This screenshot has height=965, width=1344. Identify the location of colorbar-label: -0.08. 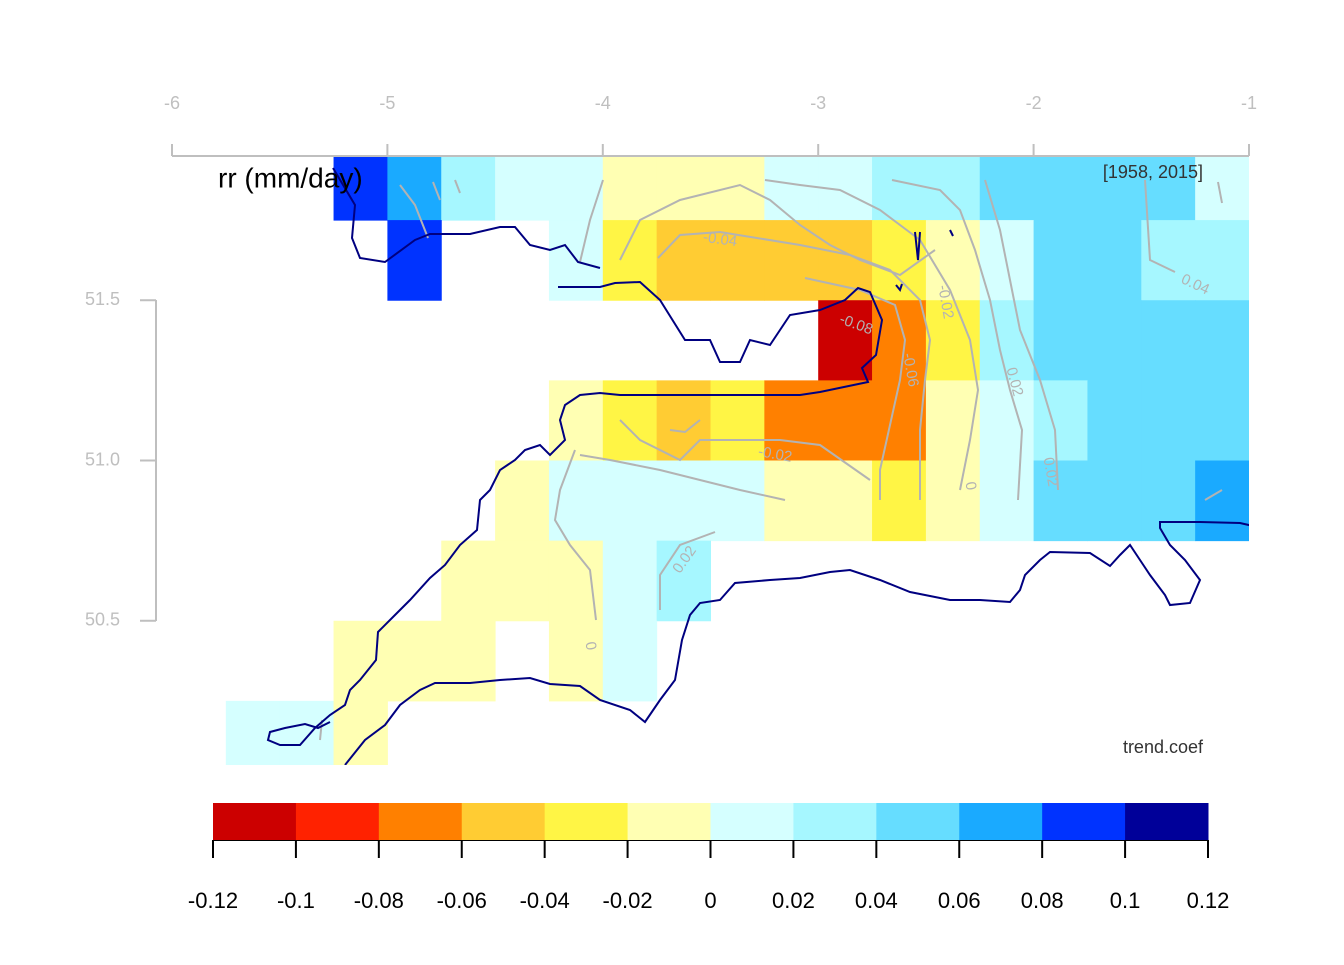
(379, 900).